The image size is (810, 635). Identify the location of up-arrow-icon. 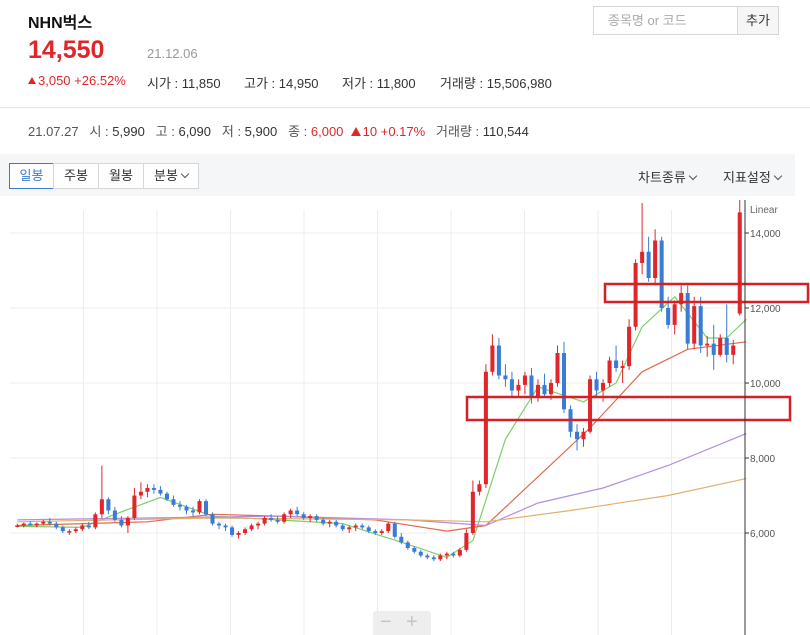
(32, 80).